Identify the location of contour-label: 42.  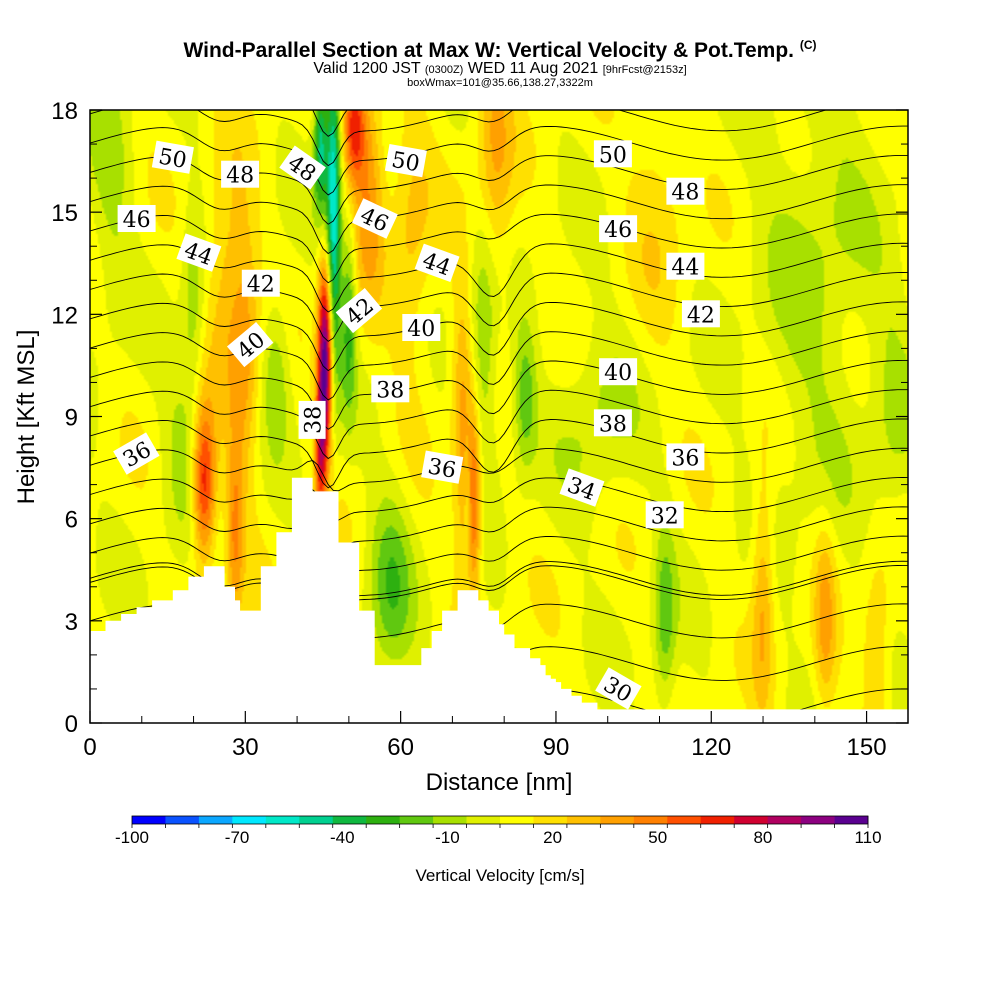
(260, 283).